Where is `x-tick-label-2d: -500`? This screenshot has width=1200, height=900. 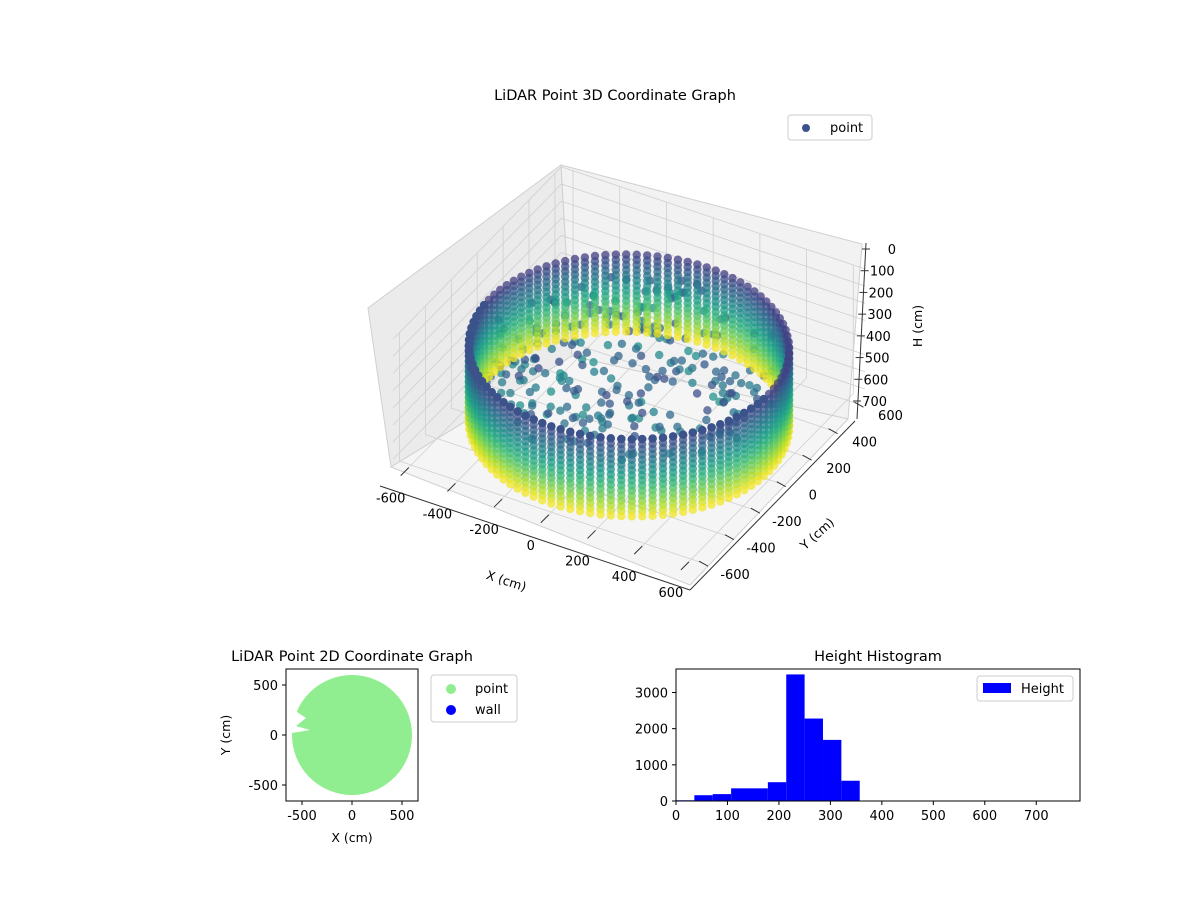 x-tick-label-2d: -500 is located at coordinates (302, 816).